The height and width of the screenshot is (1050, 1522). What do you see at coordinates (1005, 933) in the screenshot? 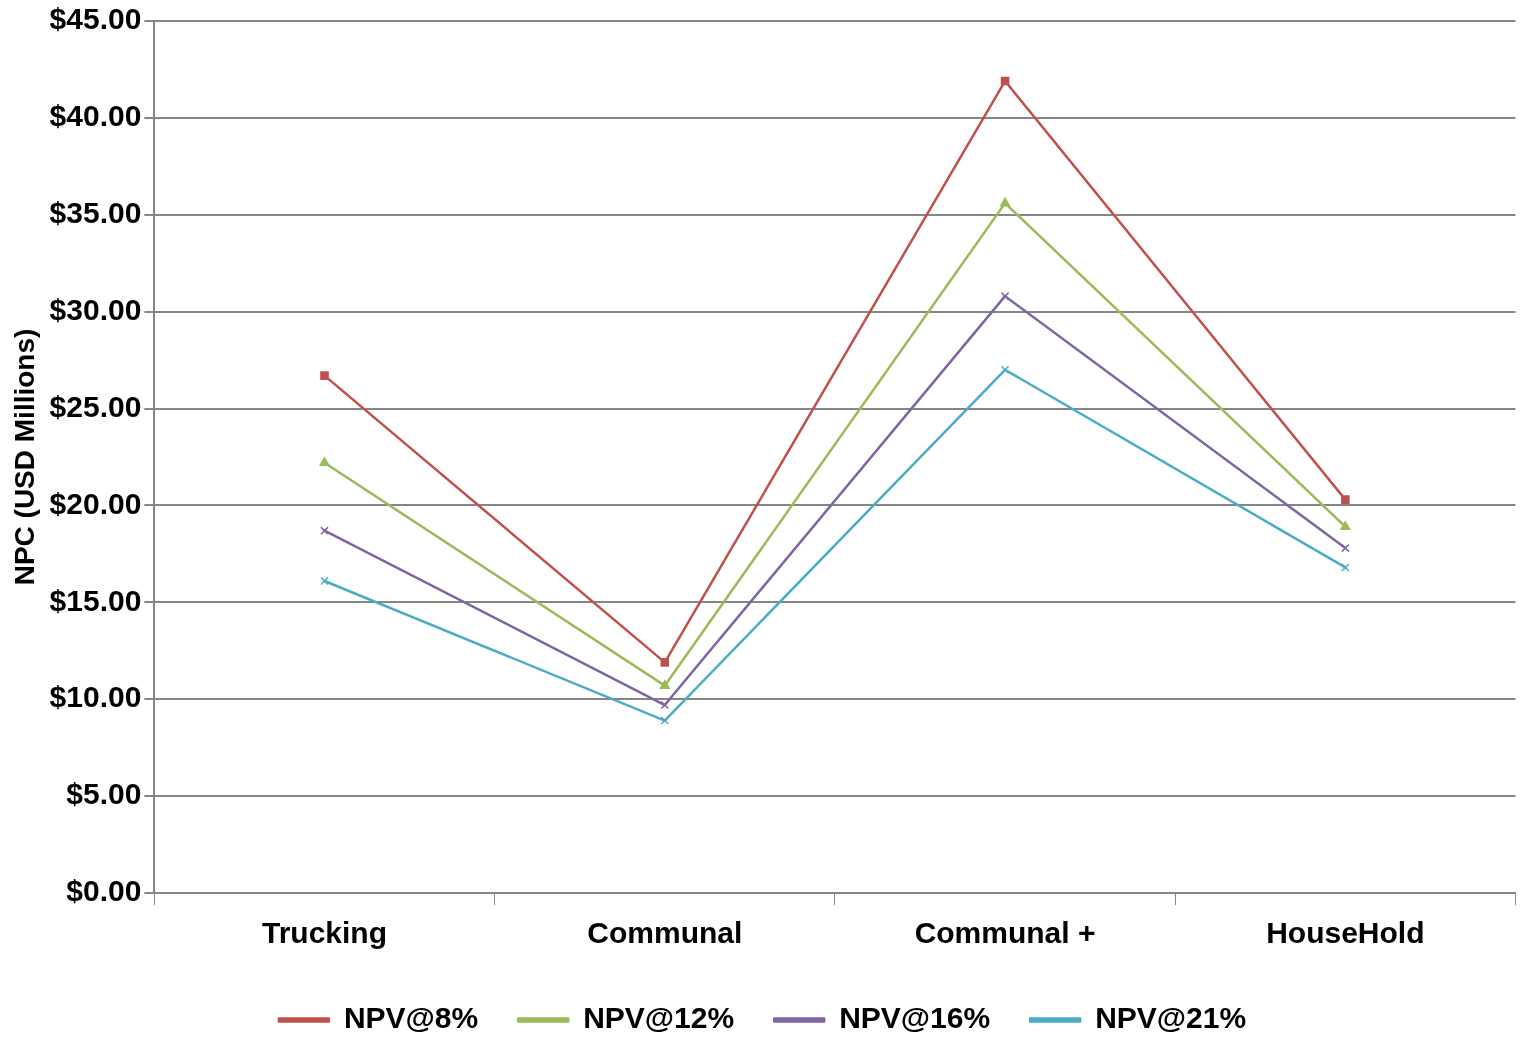
I see `x-tick-label: Communal +` at bounding box center [1005, 933].